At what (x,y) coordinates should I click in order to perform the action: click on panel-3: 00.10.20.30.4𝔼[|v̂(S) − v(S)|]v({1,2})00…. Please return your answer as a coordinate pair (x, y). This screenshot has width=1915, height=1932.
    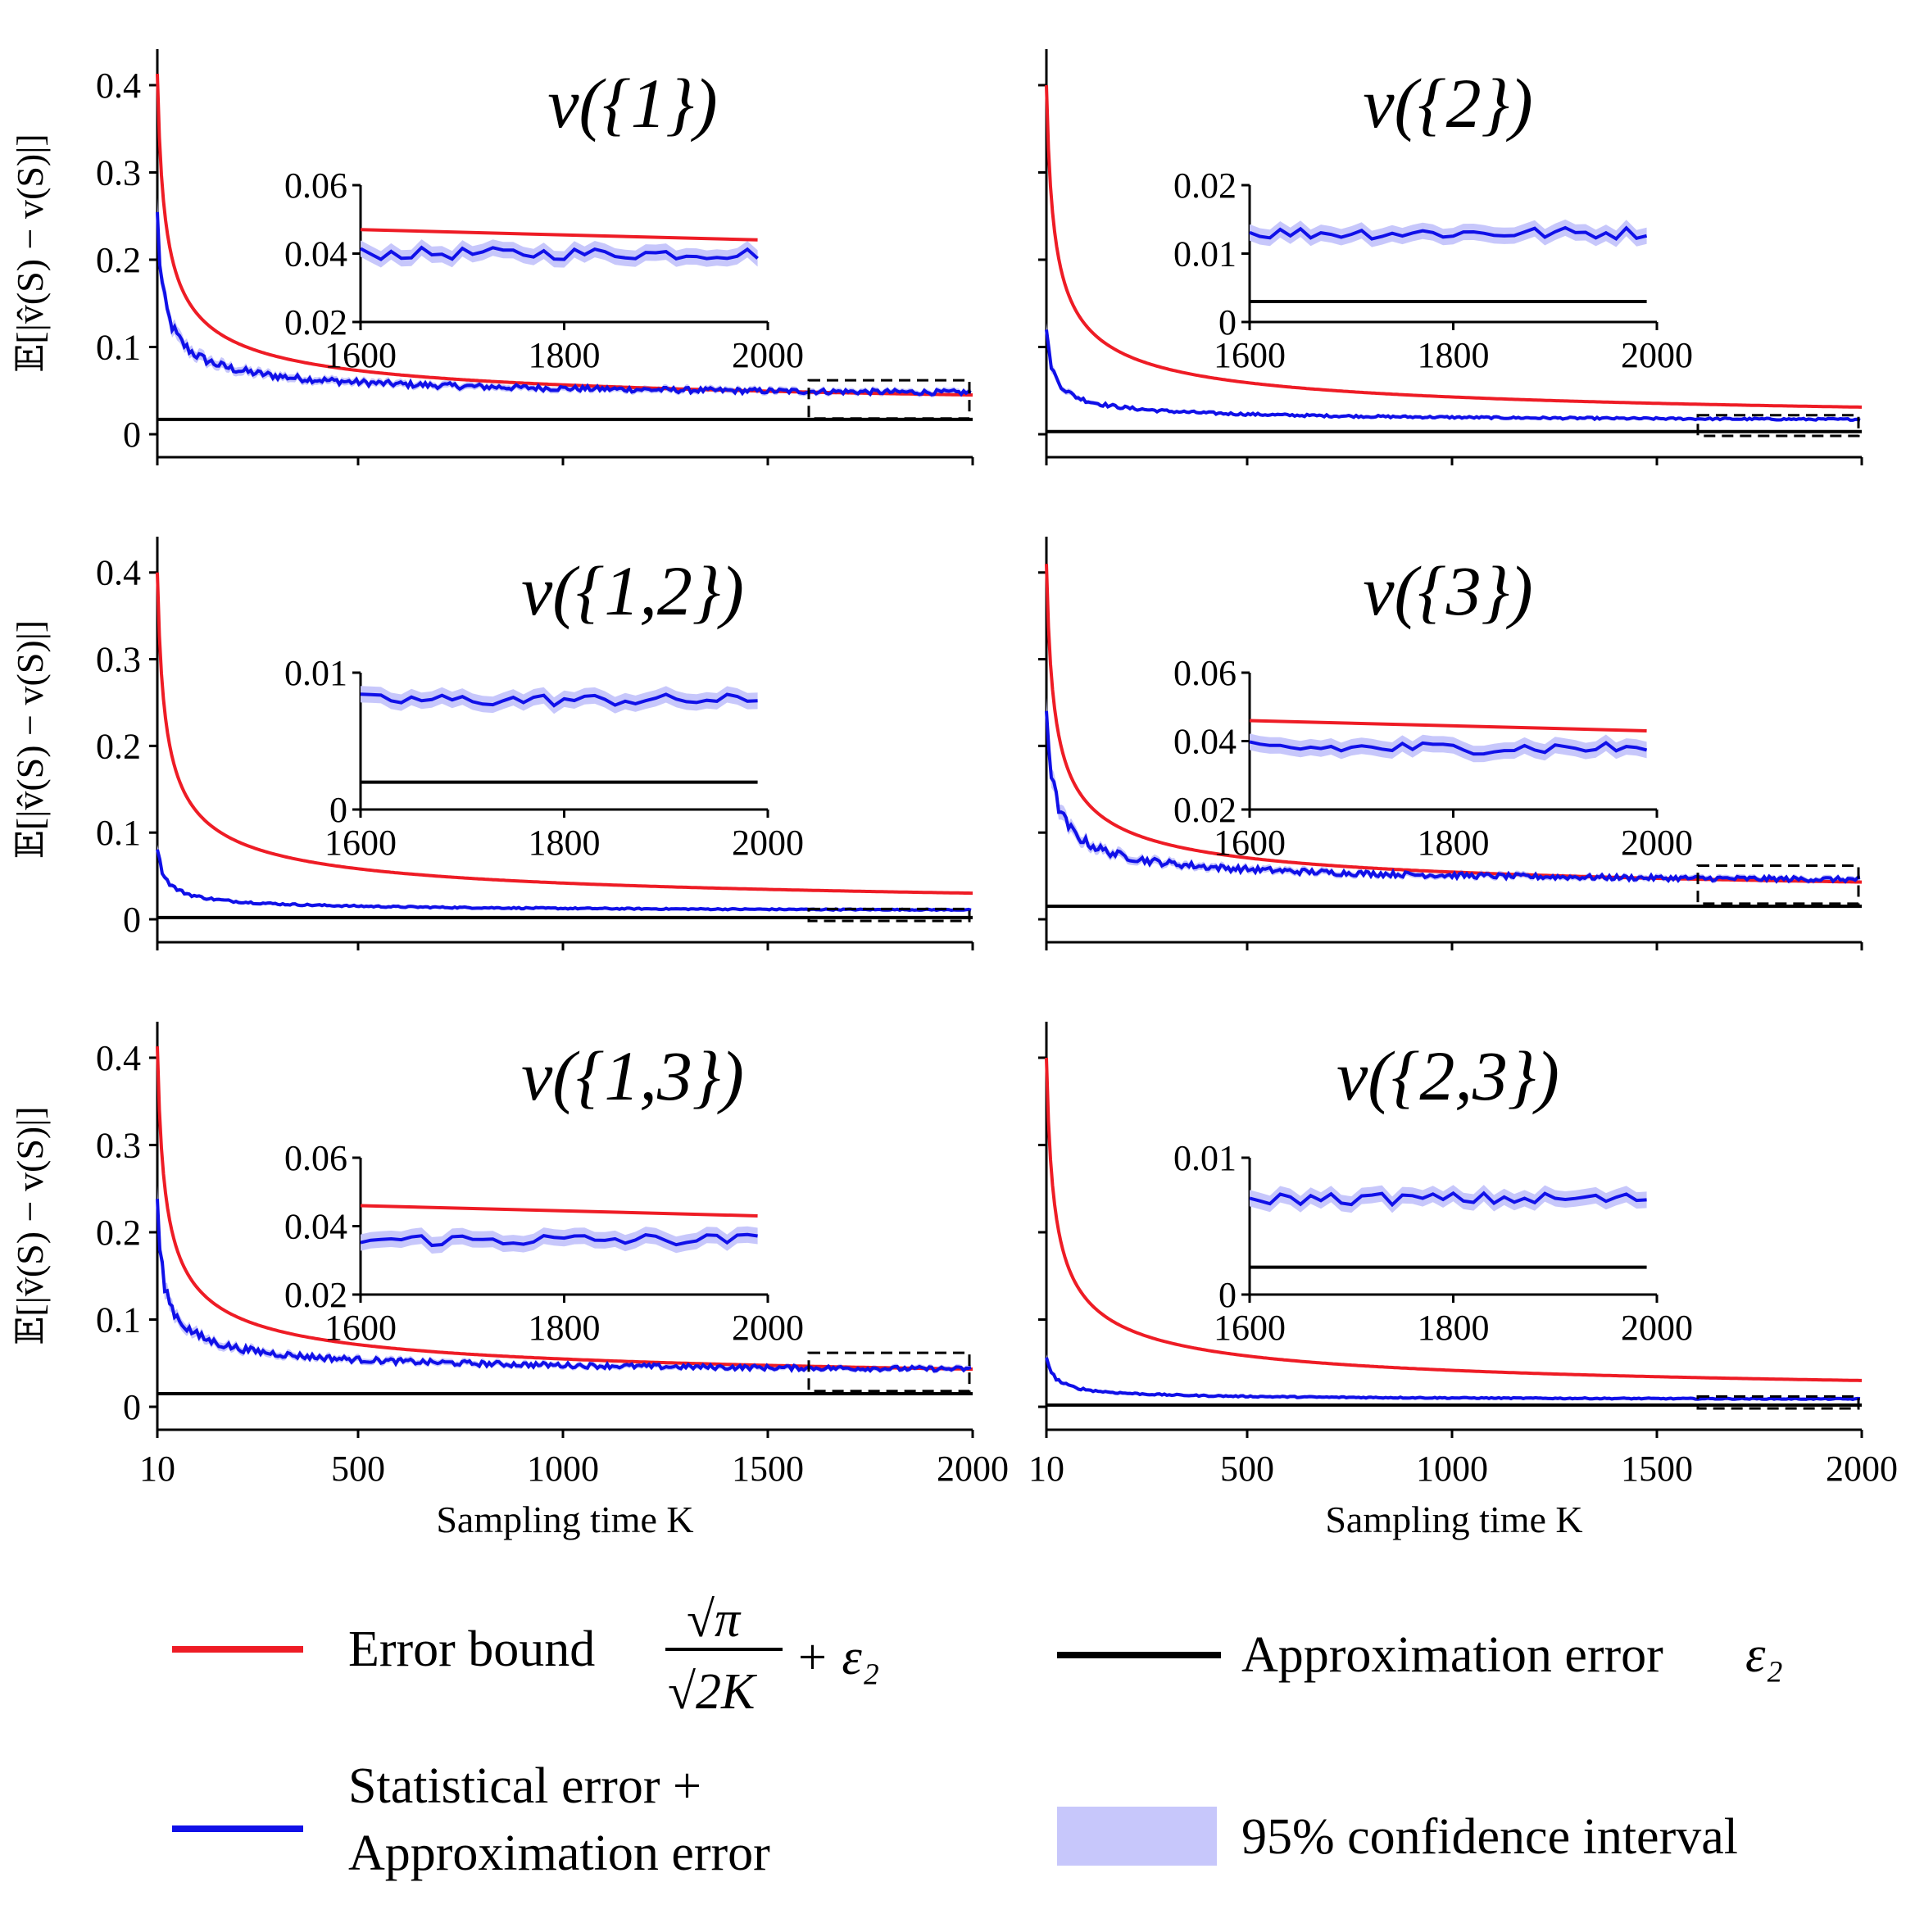
    Looking at the image, I should click on (491, 743).